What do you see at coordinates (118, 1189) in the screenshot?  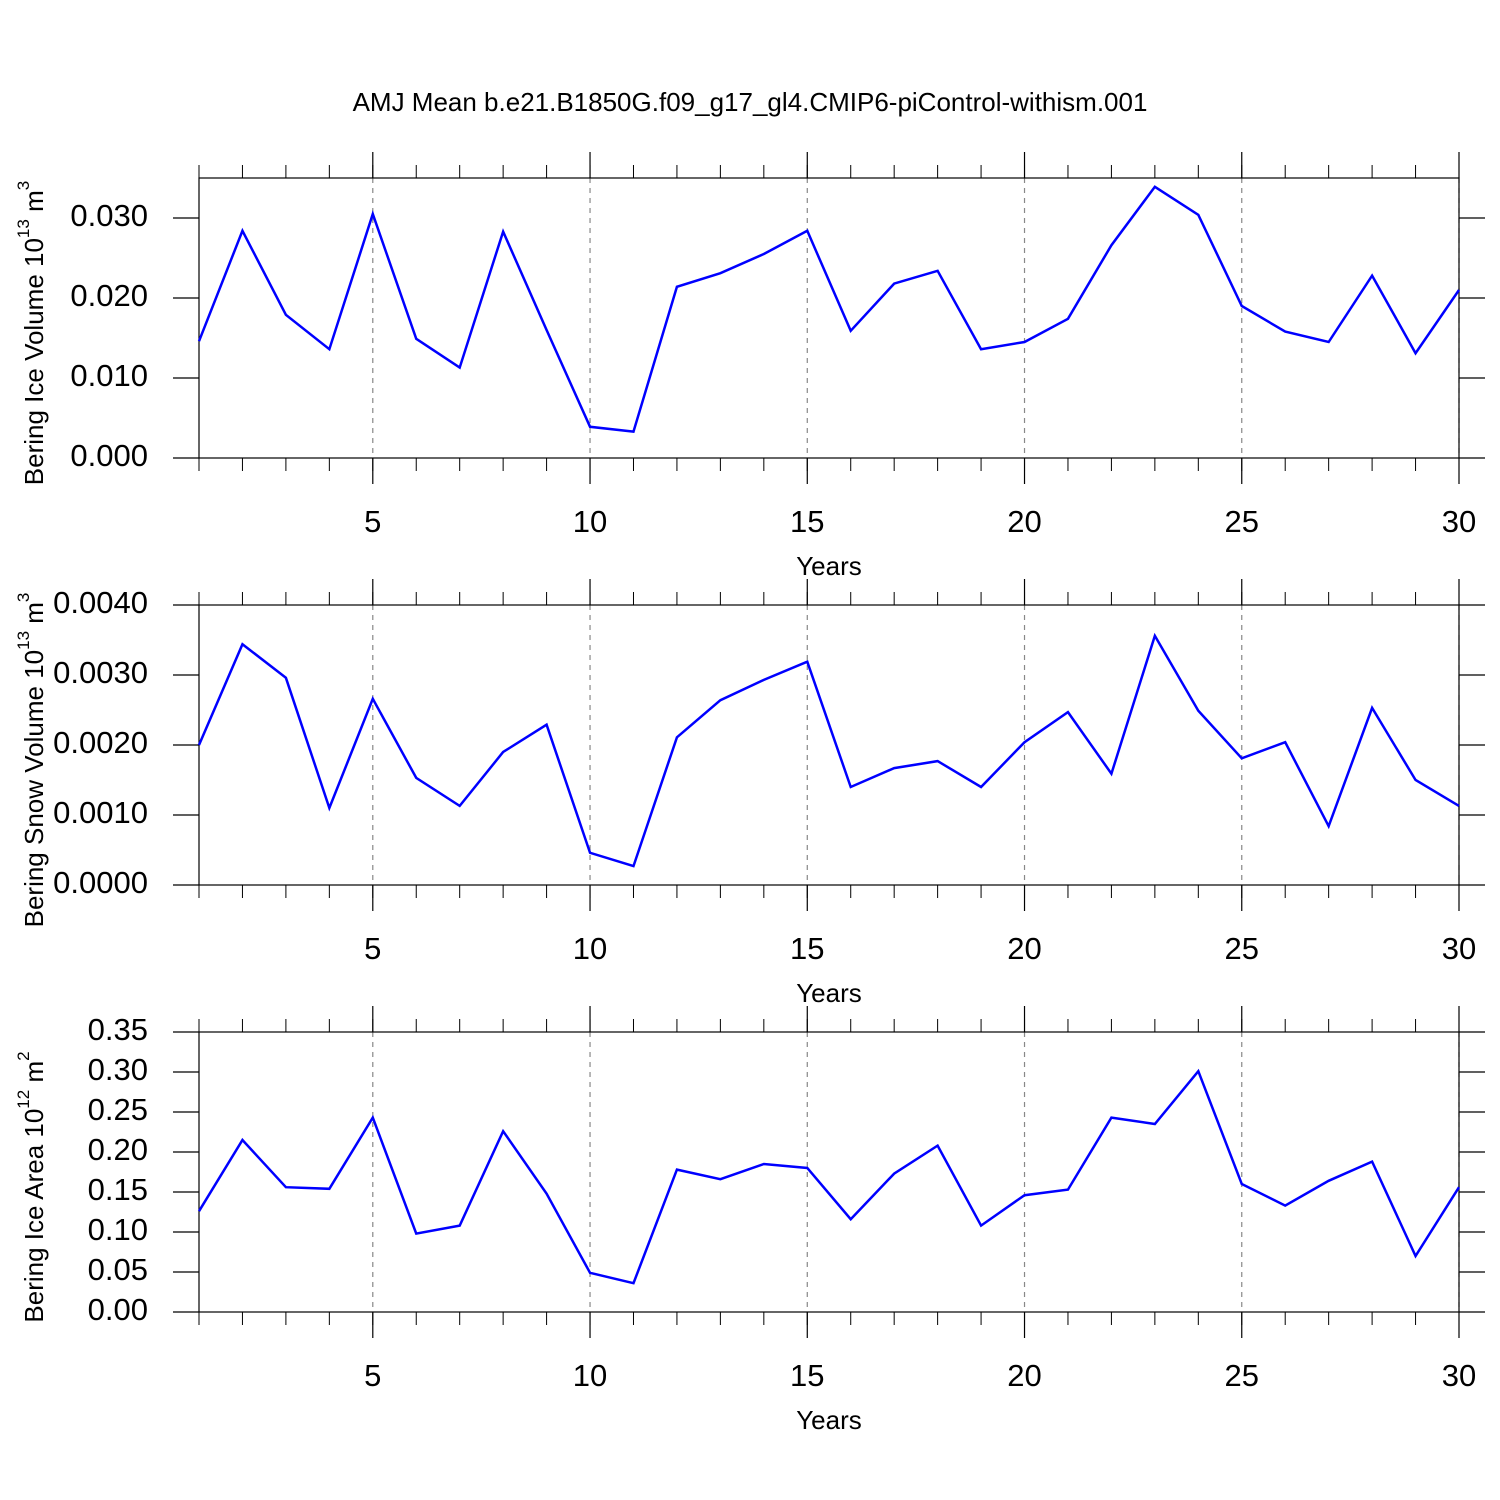 I see `y-tick-label: 0.15` at bounding box center [118, 1189].